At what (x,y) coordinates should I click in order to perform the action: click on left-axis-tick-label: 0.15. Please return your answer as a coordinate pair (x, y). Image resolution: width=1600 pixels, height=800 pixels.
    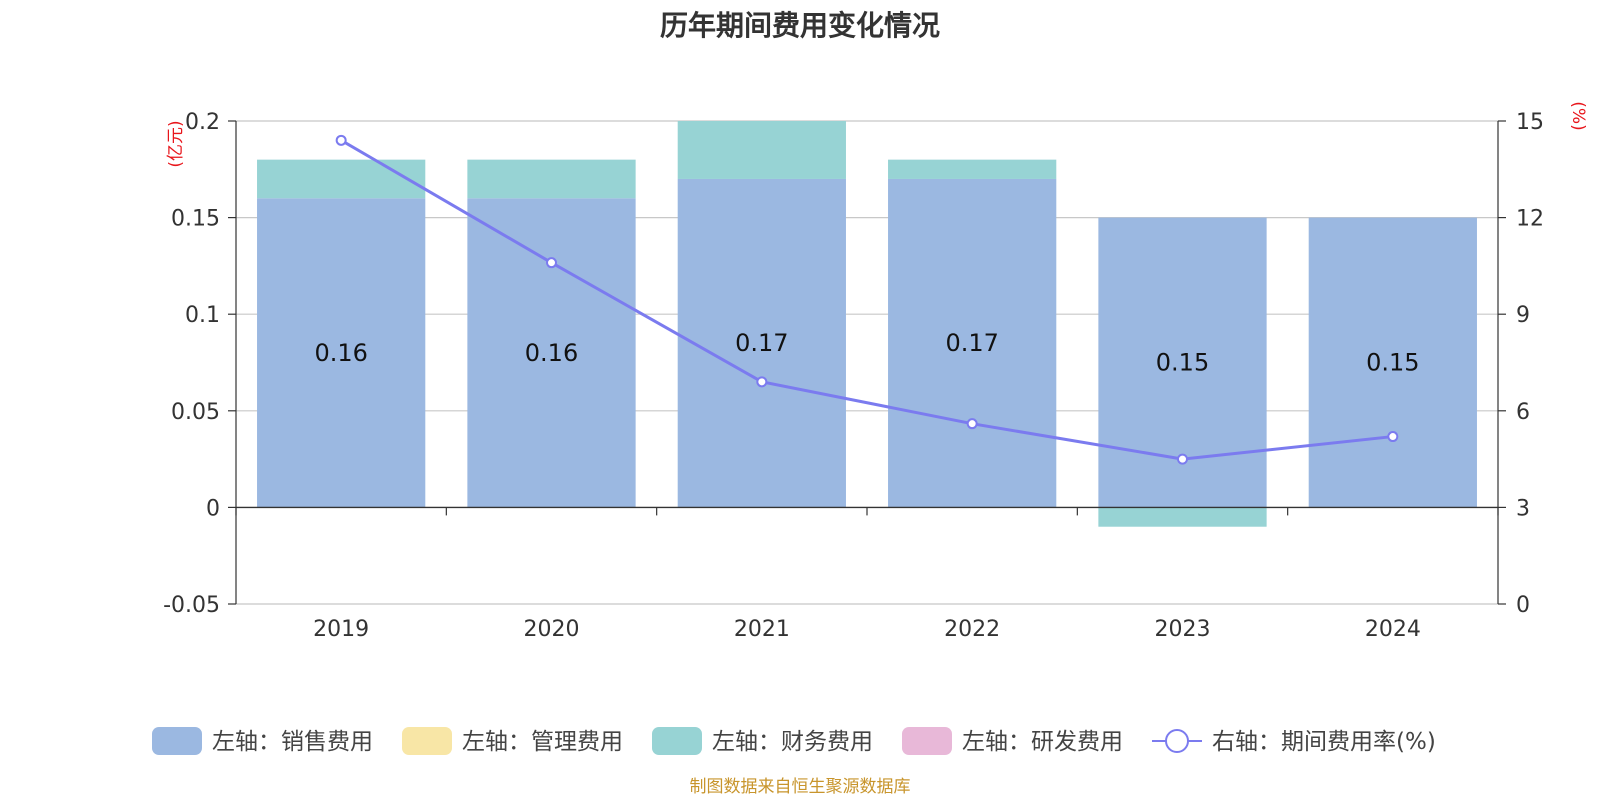
    Looking at the image, I should click on (195, 219).